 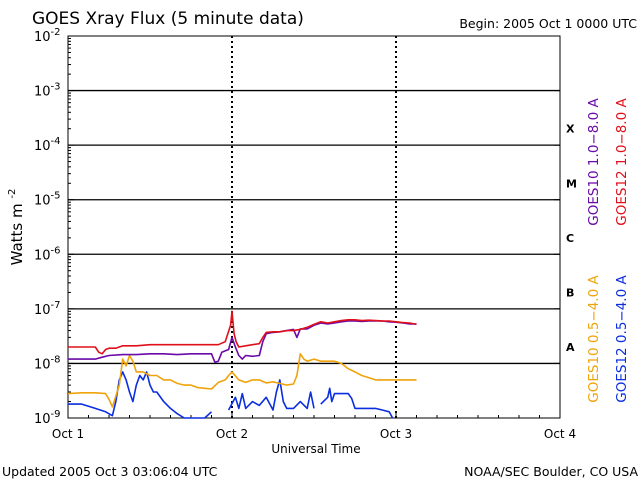 I want to click on flare-class-label: X, so click(x=570, y=129).